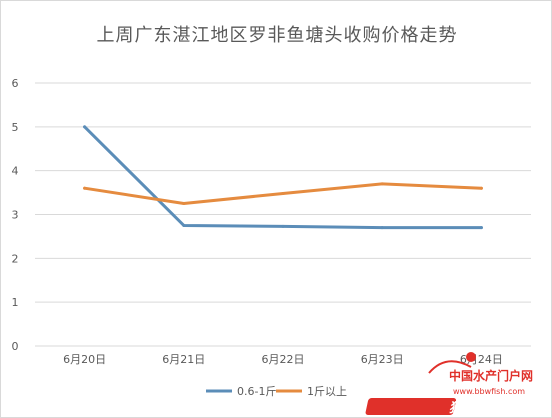 This screenshot has width=552, height=418. I want to click on y-tick-label: 5, so click(15, 127).